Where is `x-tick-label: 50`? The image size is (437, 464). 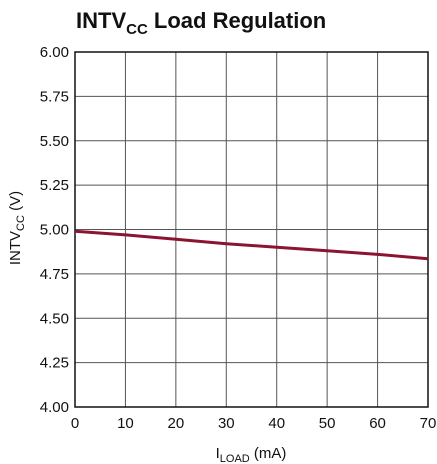 x-tick-label: 50 is located at coordinates (327, 423).